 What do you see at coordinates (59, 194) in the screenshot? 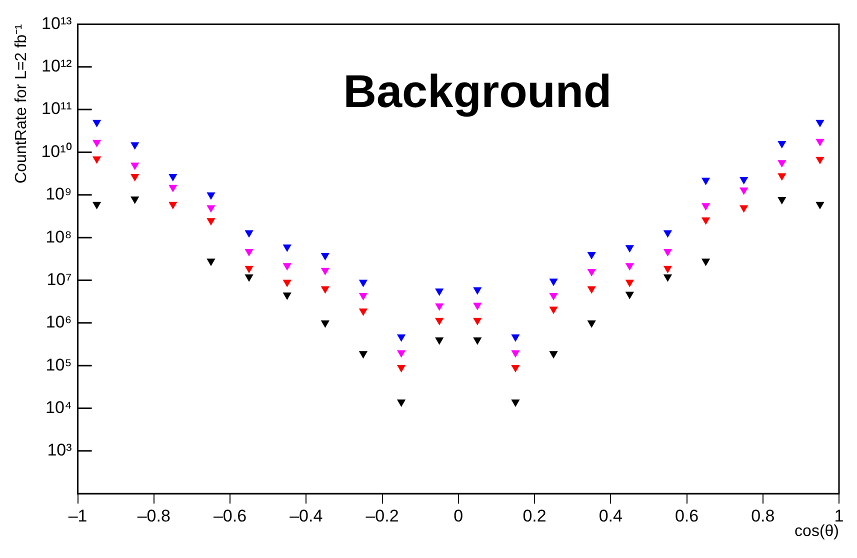
I see `y-tick-label: 10⁹` at bounding box center [59, 194].